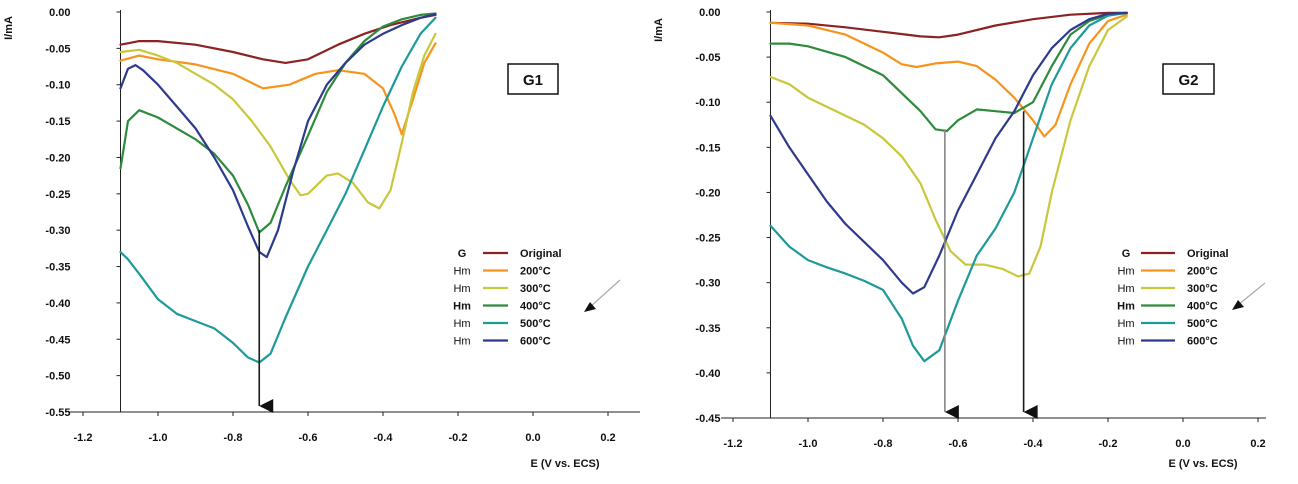 This screenshot has height=484, width=1298. I want to click on y-tick-label: -0.50, so click(57, 377).